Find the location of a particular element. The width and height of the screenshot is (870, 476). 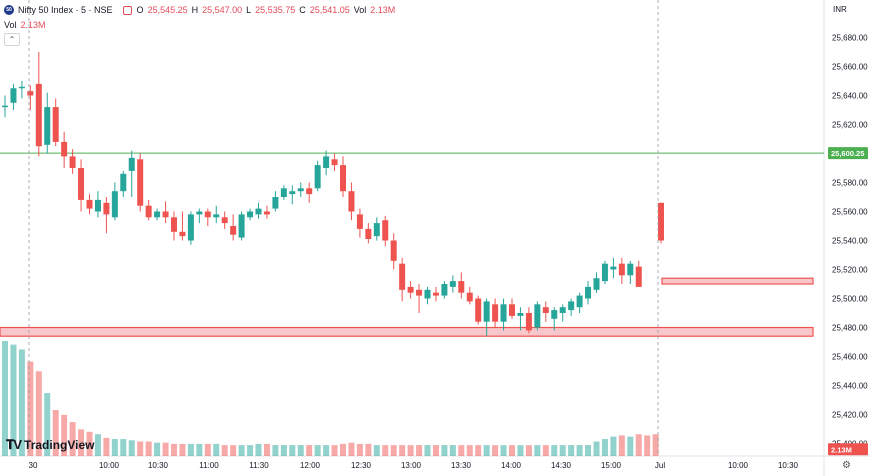

volume-label: Vol is located at coordinates (10, 25).